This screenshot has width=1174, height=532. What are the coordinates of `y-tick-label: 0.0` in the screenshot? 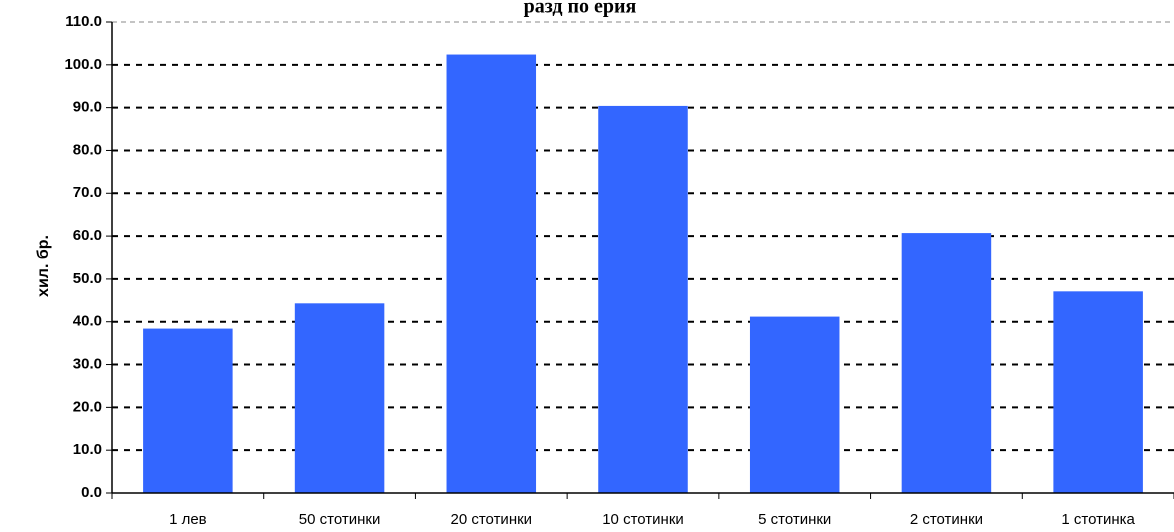 It's located at (91, 492).